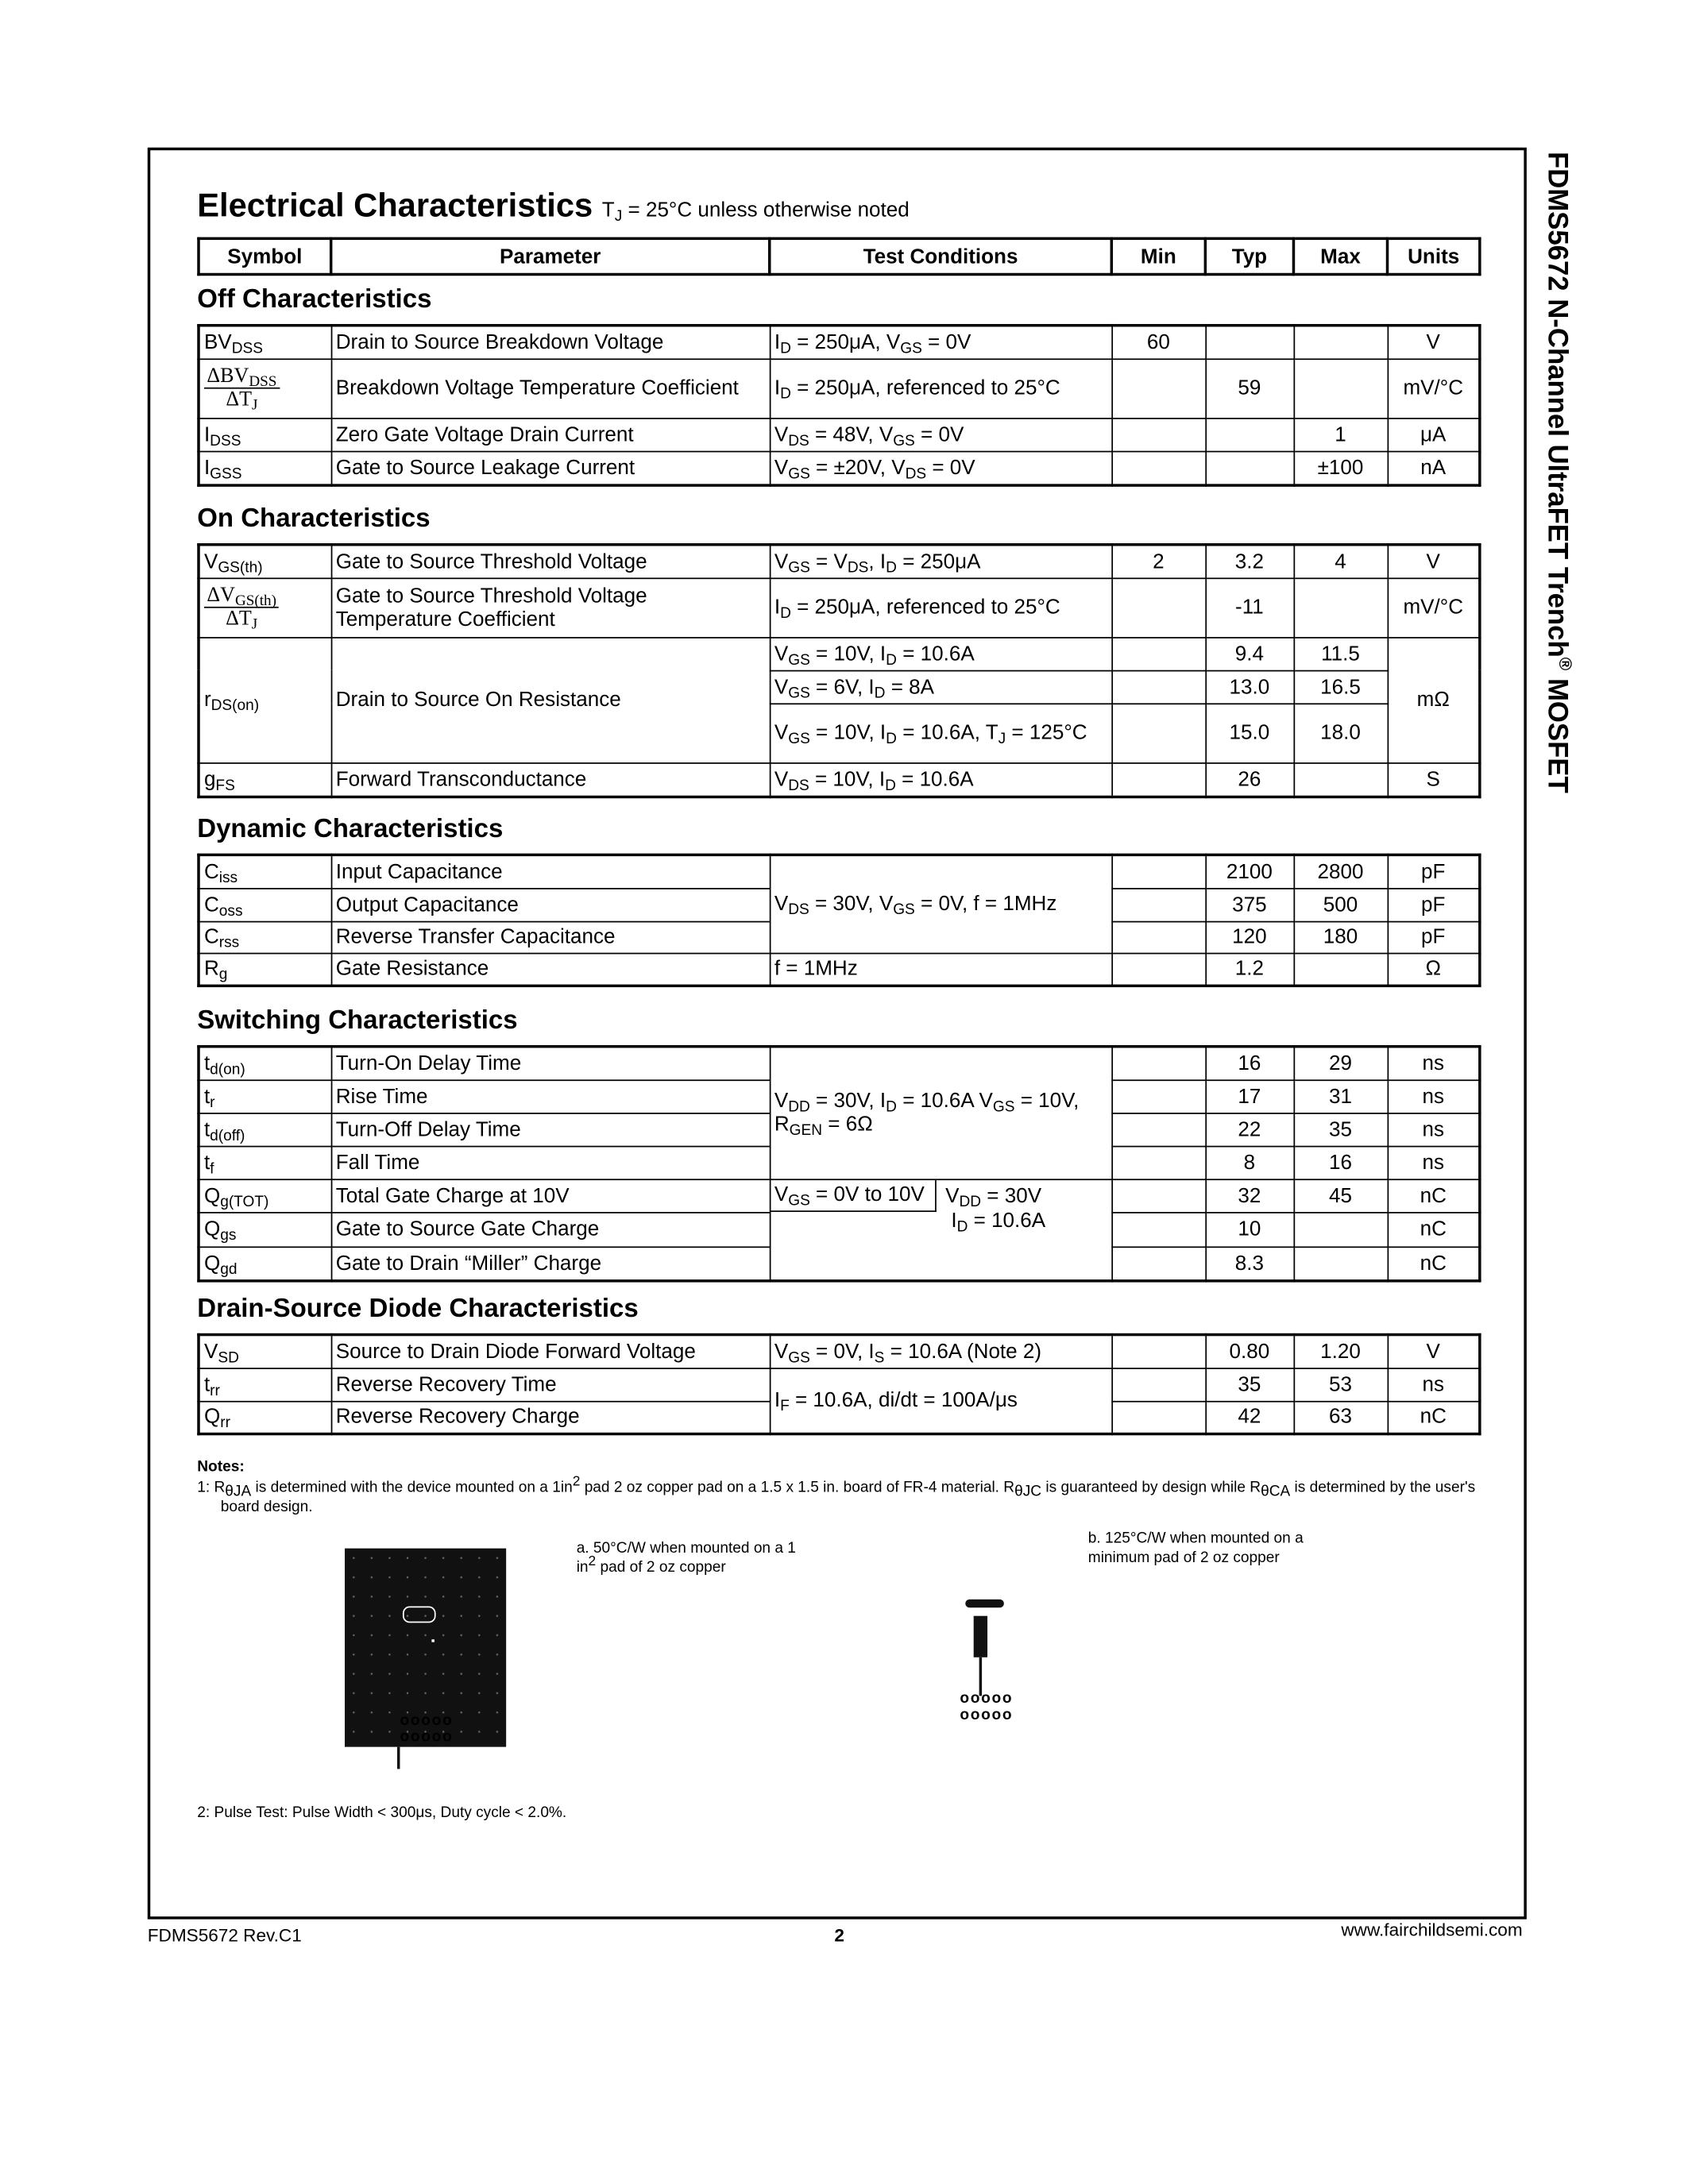 The width and height of the screenshot is (1688, 2184). I want to click on symbol-cell: td(off), so click(265, 1129).